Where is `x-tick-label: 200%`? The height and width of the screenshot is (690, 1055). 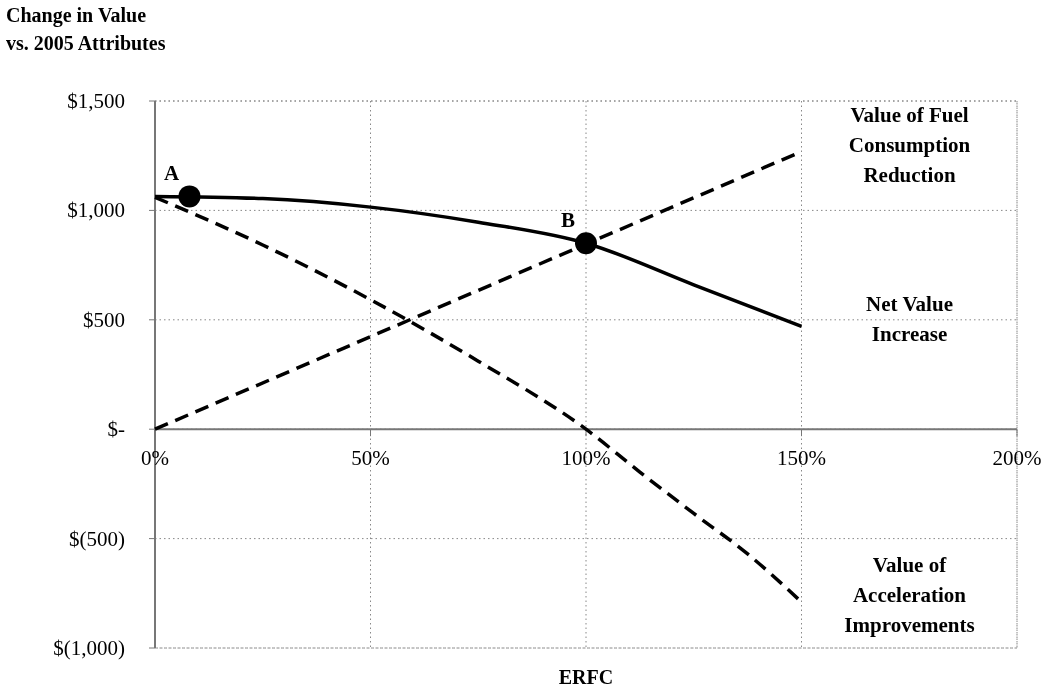 x-tick-label: 200% is located at coordinates (1017, 458).